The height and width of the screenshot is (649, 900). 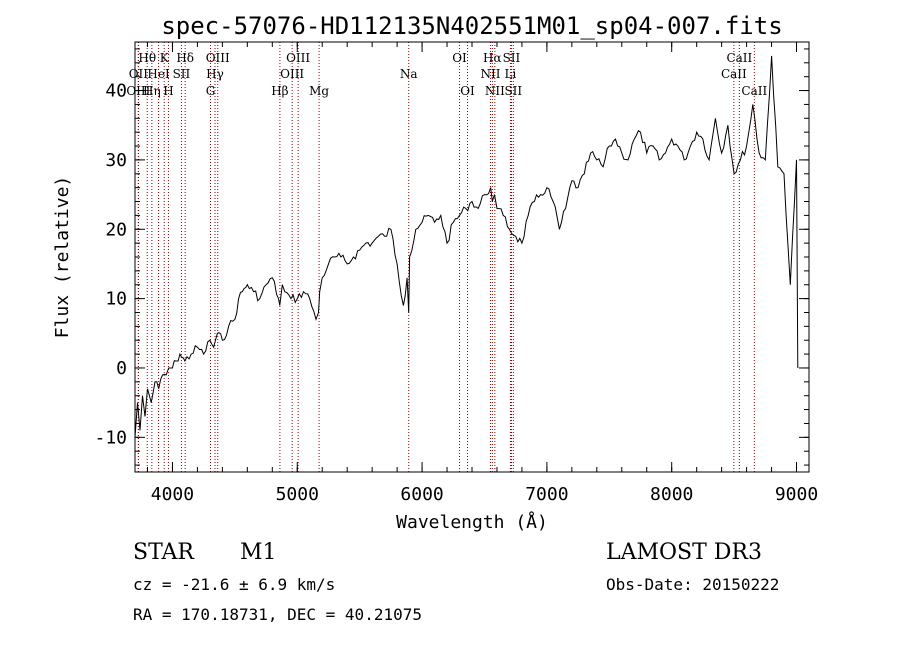 I want to click on y-tick-label: 40, so click(x=116, y=91).